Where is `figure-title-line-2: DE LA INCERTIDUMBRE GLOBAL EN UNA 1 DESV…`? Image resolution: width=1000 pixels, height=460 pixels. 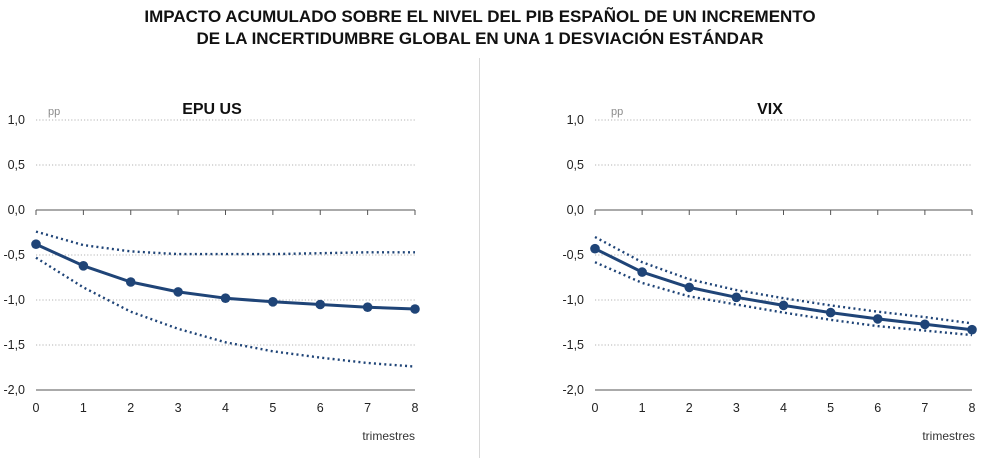 figure-title-line-2: DE LA INCERTIDUMBRE GLOBAL EN UNA 1 DESV… is located at coordinates (480, 38).